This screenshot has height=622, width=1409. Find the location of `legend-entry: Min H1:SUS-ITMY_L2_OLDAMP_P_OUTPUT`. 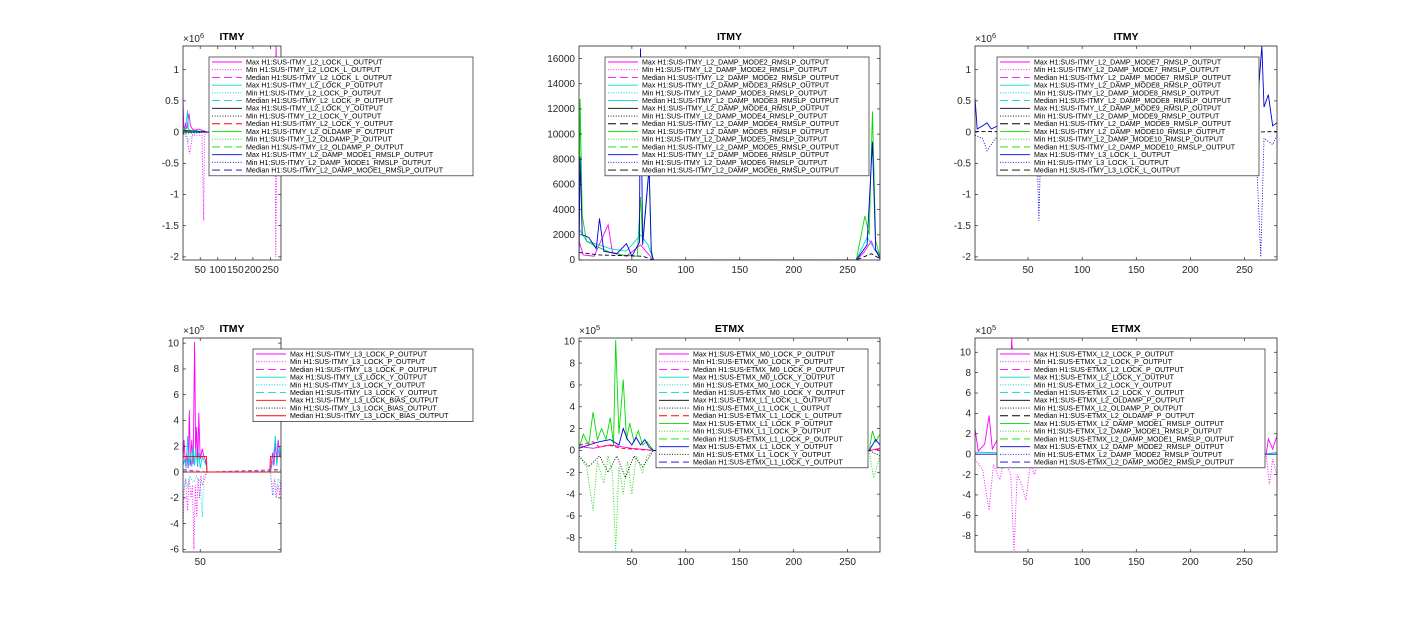

legend-entry: Min H1:SUS-ITMY_L2_OLDAMP_P_OUTPUT is located at coordinates (319, 140).